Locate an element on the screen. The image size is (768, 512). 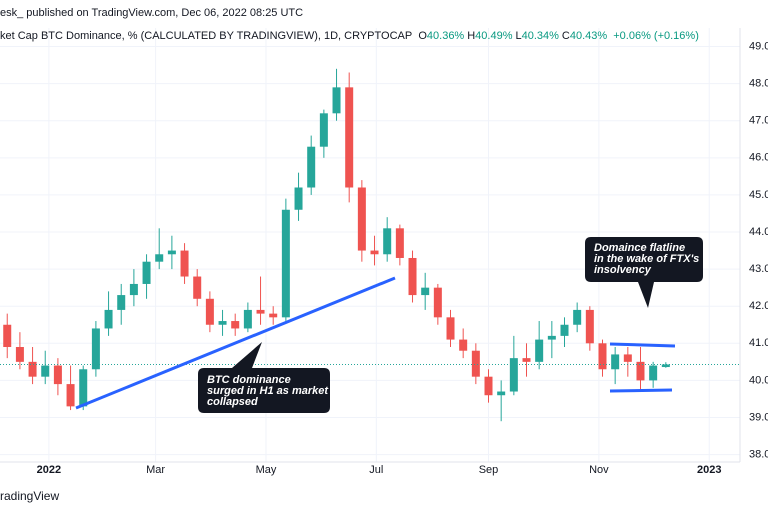
annotation-text: insolvency is located at coordinates (623, 270).